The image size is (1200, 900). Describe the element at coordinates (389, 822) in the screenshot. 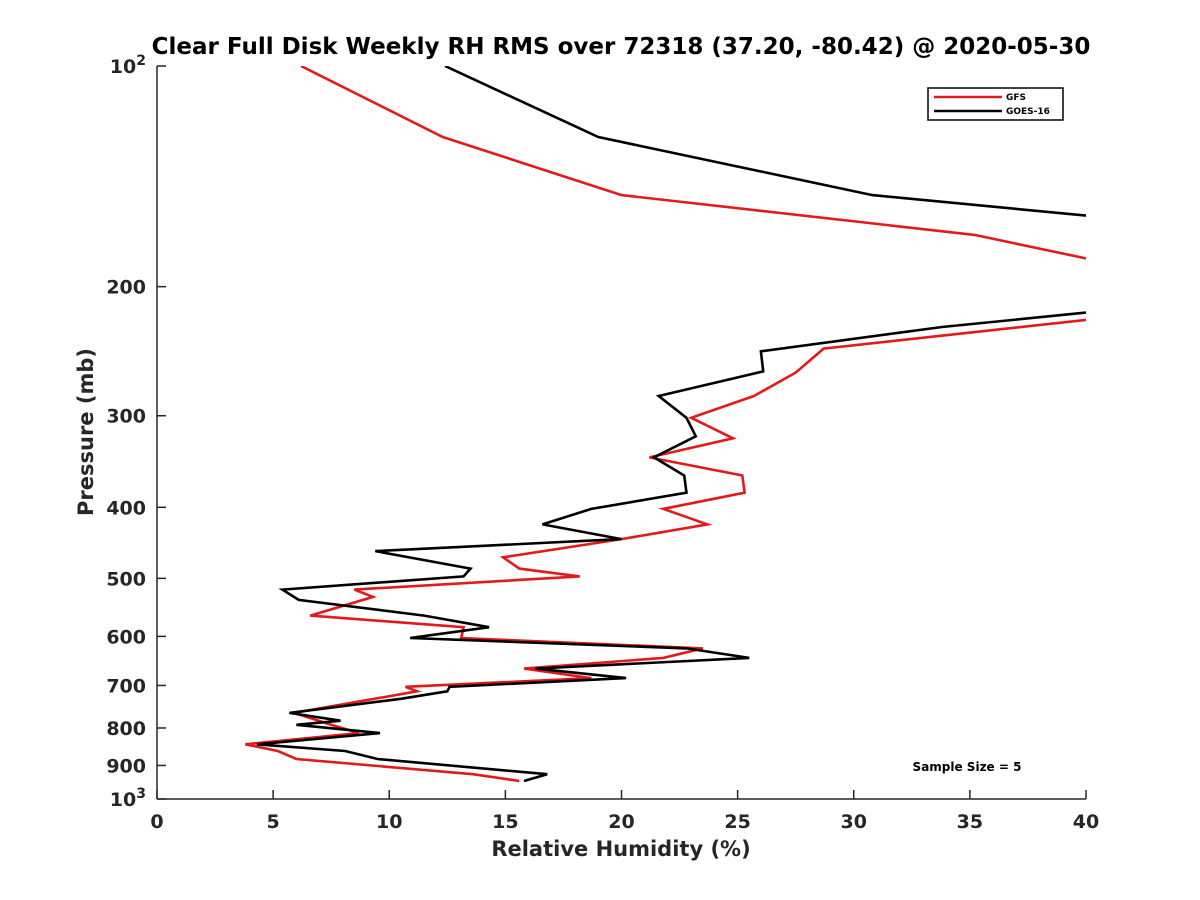

I see `x-tick-label-10: 10` at that location.